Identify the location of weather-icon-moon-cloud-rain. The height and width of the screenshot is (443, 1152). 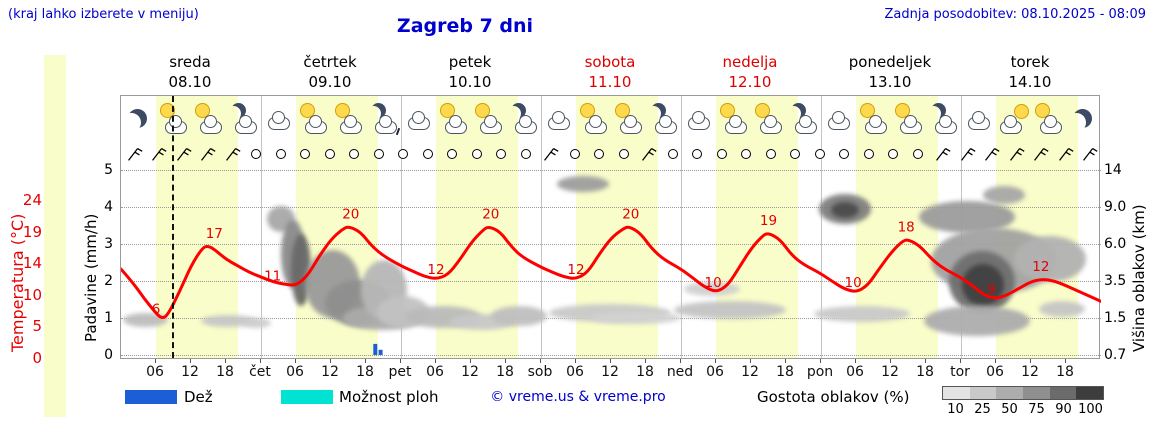
(383, 121).